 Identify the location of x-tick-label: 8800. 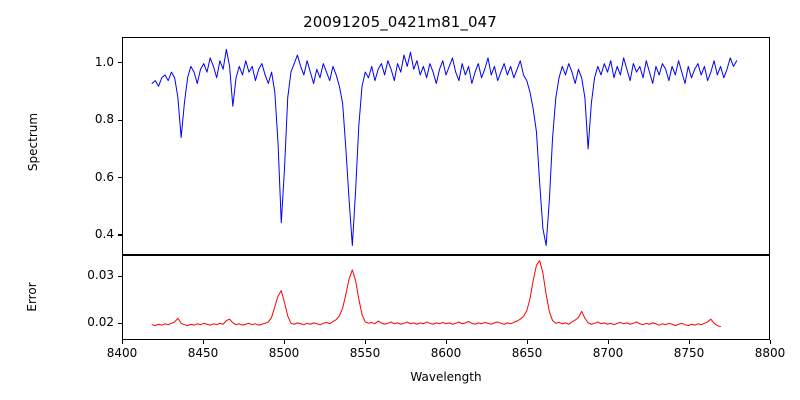
(770, 353).